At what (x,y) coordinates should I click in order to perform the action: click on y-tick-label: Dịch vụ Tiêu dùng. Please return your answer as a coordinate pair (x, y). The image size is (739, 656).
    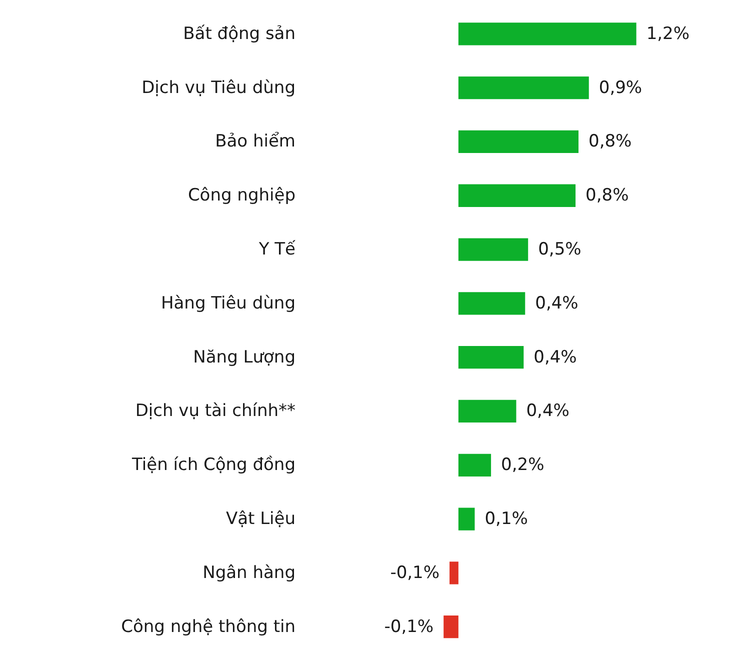
    Looking at the image, I should click on (219, 88).